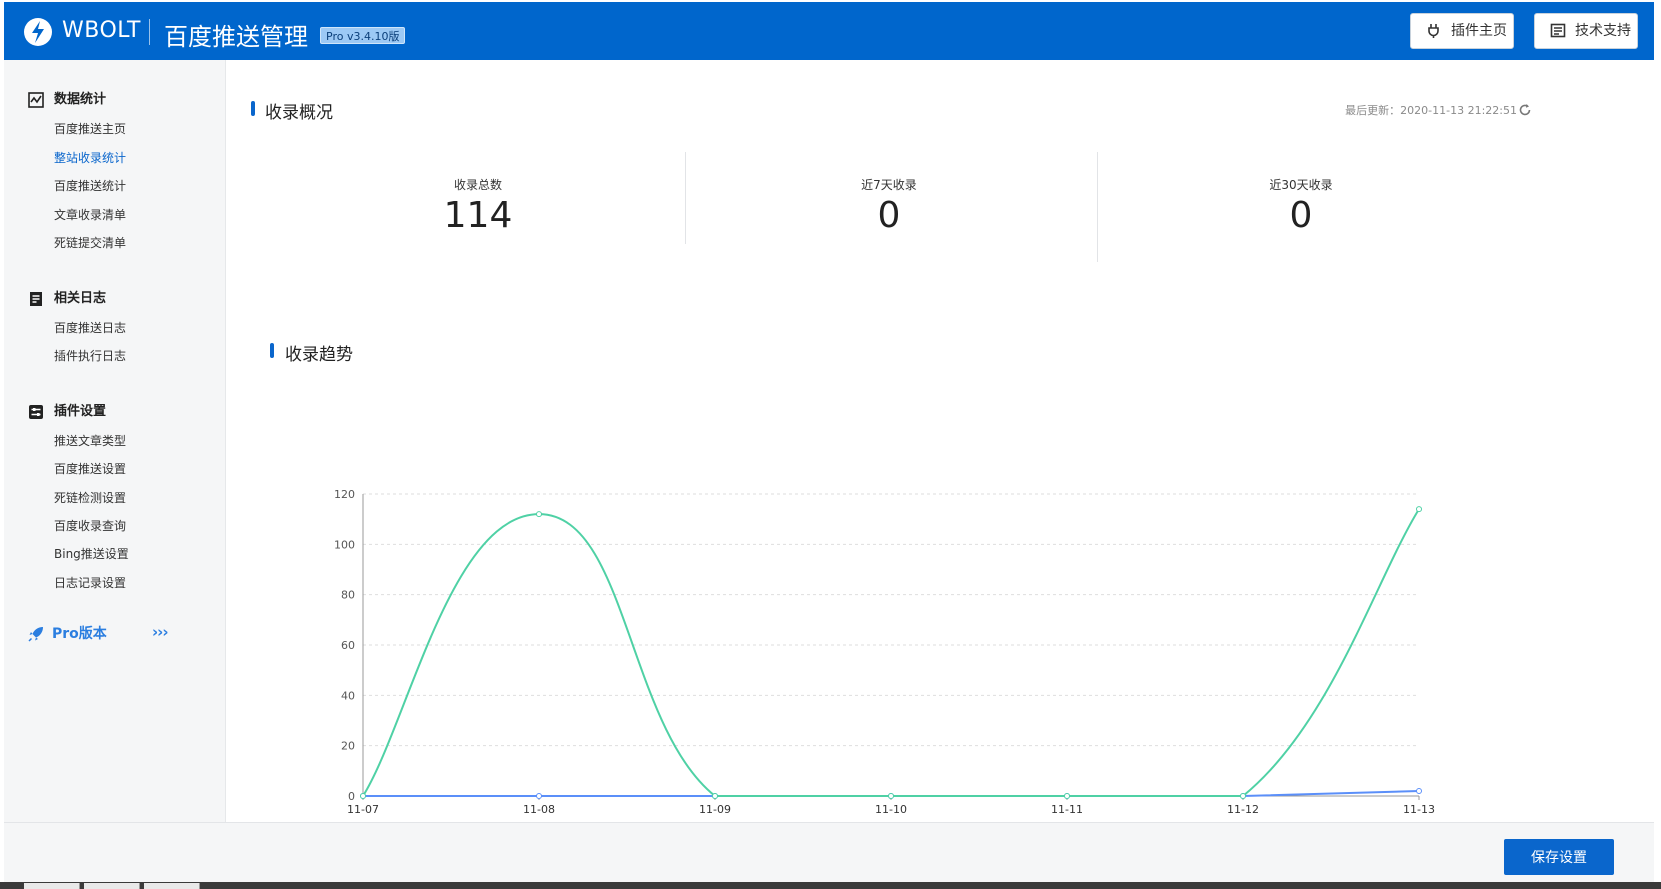  What do you see at coordinates (90, 215) in the screenshot?
I see `sidebar-item-article-index-list: 文章收录清单` at bounding box center [90, 215].